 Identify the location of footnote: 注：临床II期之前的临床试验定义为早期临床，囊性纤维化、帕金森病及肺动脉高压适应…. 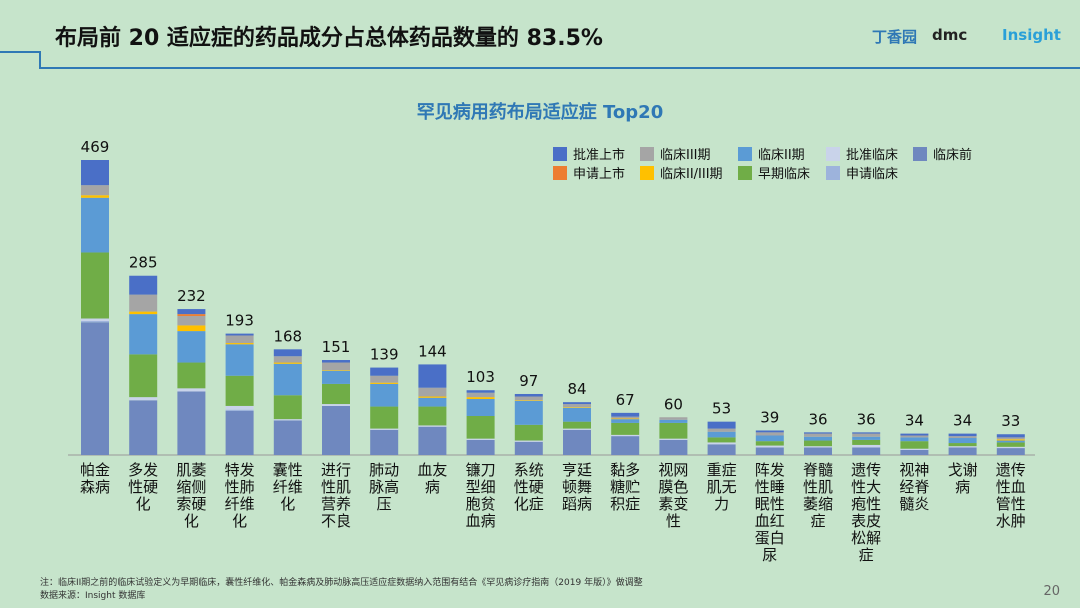
(341, 583).